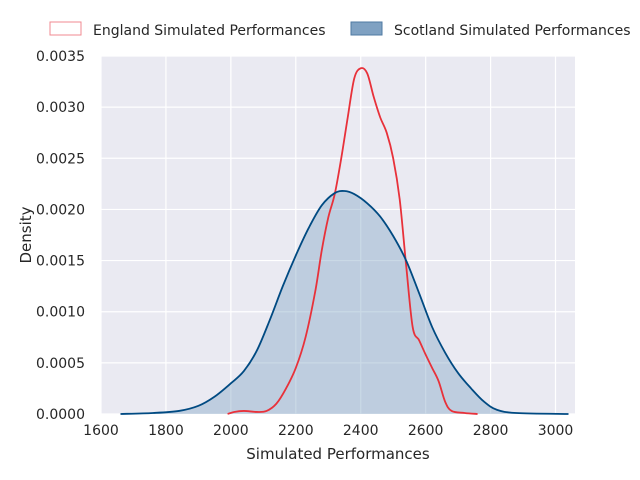  I want to click on x-tick-label: 2000, so click(231, 431).